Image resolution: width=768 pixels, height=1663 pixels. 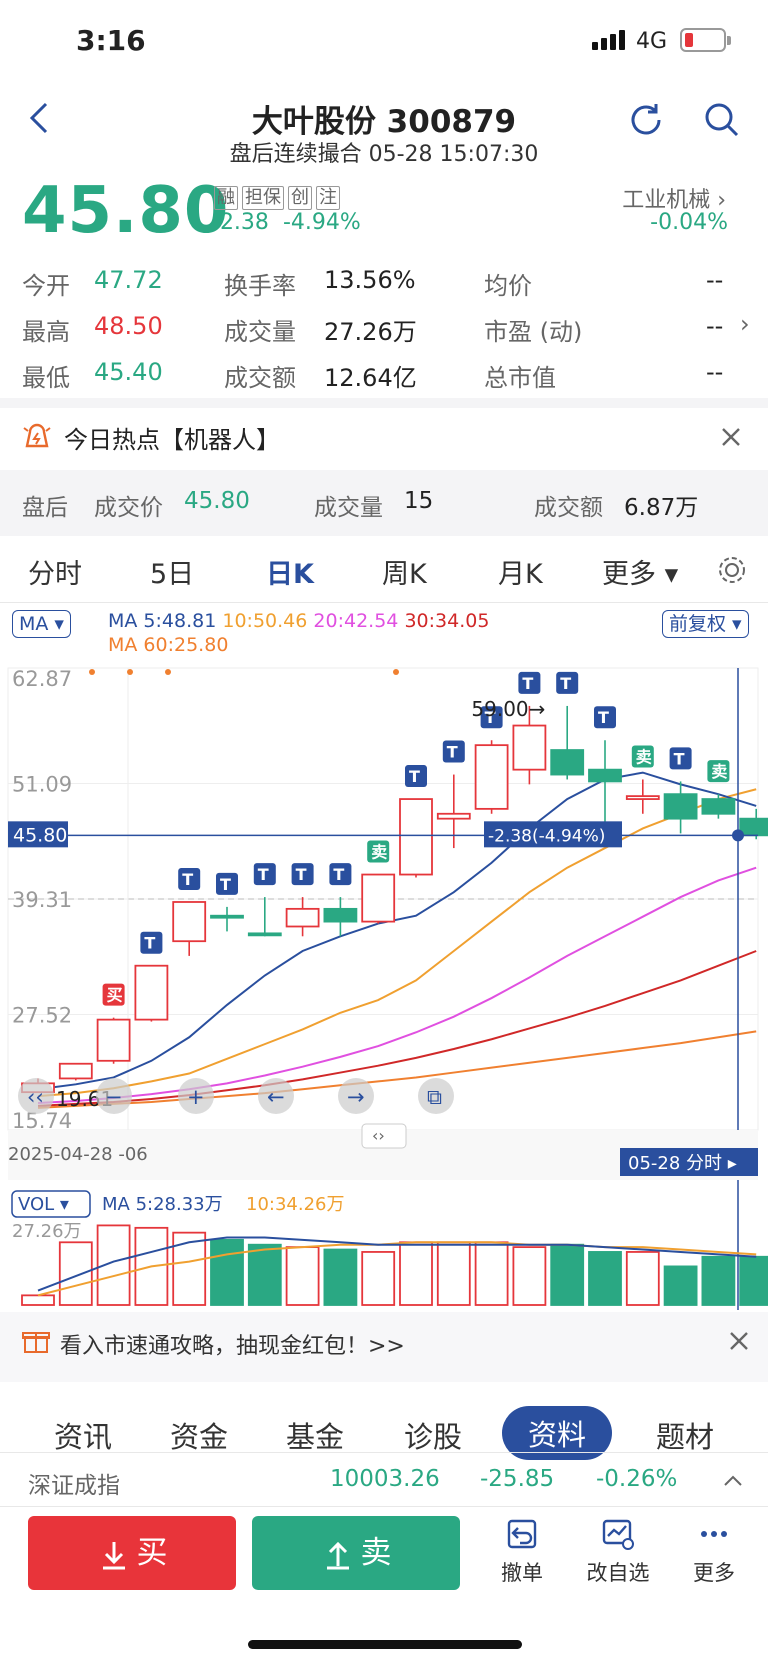 What do you see at coordinates (397, 1264) in the screenshot?
I see `vol-ma5-line` at bounding box center [397, 1264].